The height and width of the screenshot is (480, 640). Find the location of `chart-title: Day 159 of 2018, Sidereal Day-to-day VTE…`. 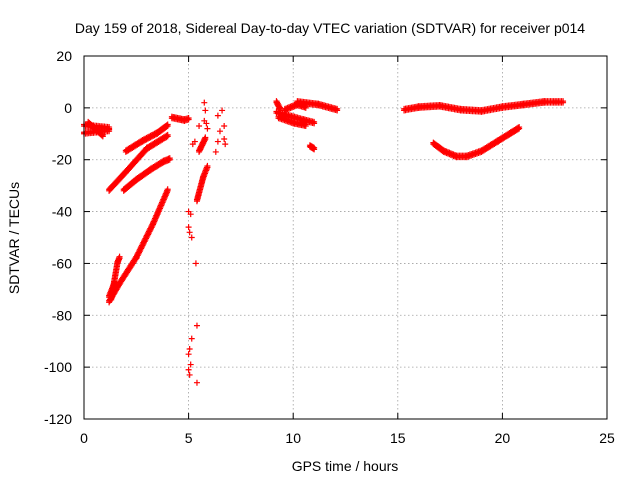

chart-title: Day 159 of 2018, Sidereal Day-to-day VTE… is located at coordinates (330, 28).